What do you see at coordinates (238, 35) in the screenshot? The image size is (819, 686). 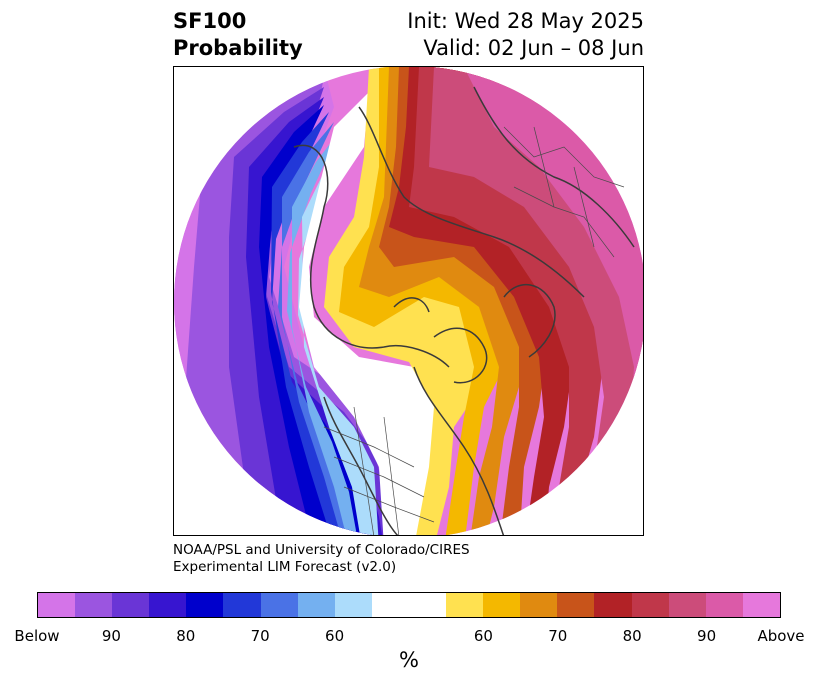 I see `title-left: SF100 Probability` at bounding box center [238, 35].